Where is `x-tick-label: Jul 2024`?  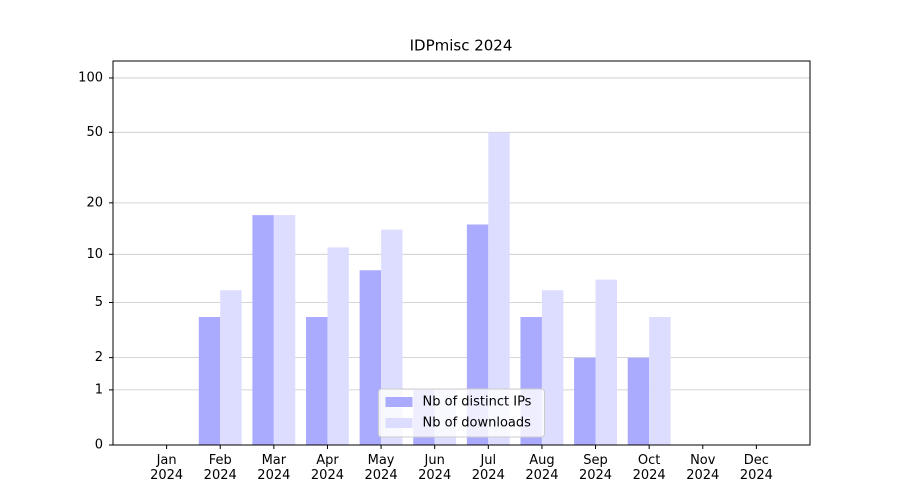
x-tick-label: Jul 2024 is located at coordinates (488, 468).